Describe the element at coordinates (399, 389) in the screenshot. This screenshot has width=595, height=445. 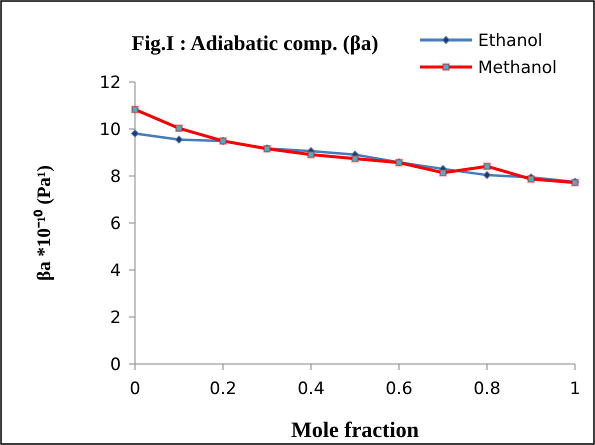
I see `x-tick-label: 0.6` at that location.